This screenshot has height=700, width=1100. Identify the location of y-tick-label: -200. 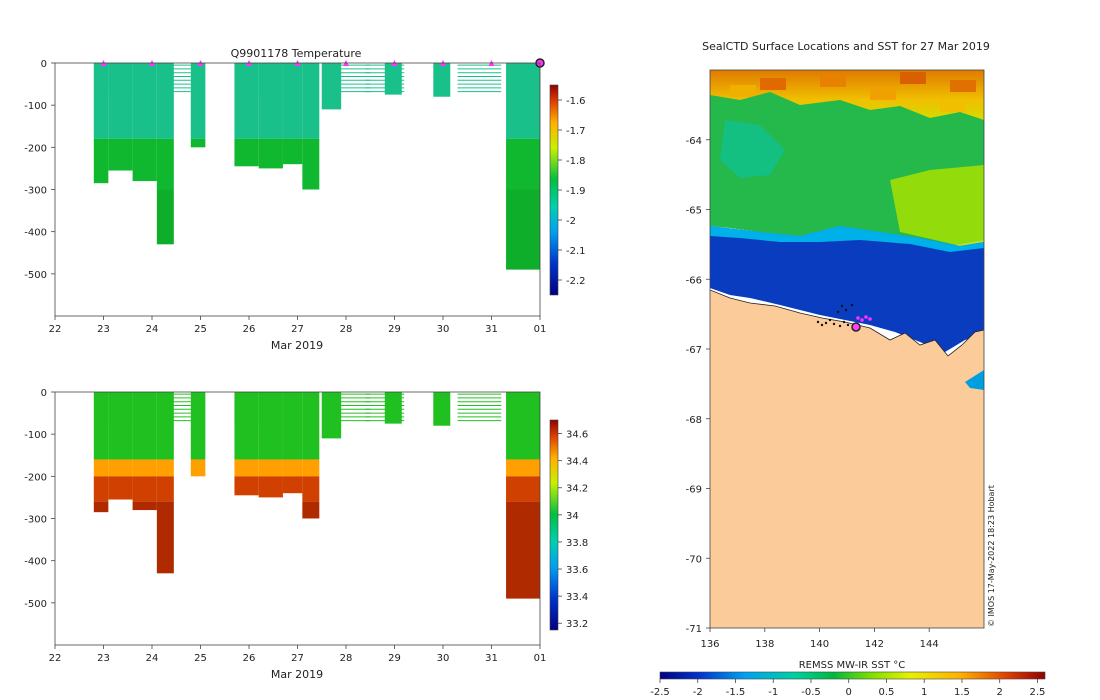
(35, 148).